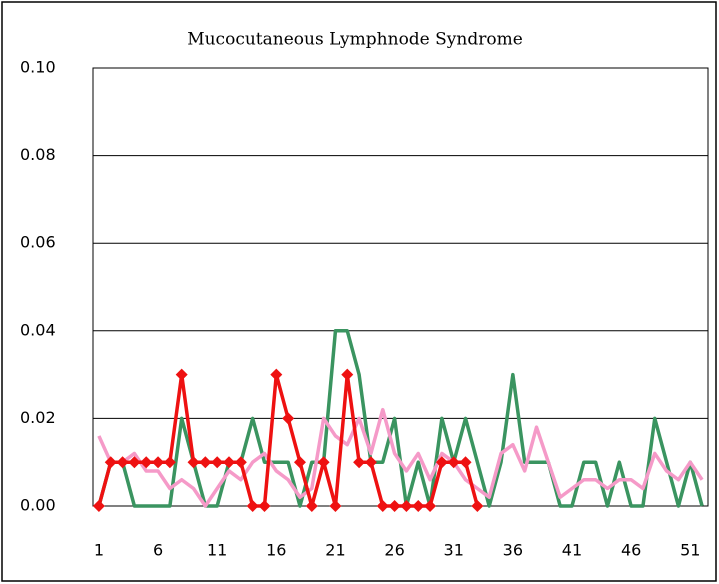 The height and width of the screenshot is (584, 719). What do you see at coordinates (690, 550) in the screenshot?
I see `x-tick-label: 51` at bounding box center [690, 550].